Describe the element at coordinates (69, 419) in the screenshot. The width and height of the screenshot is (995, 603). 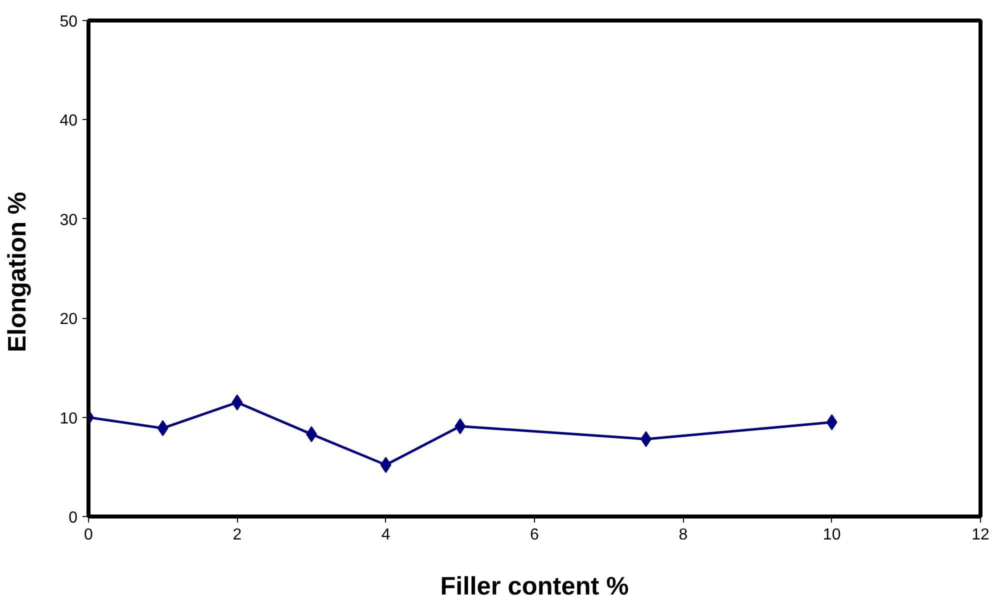
I see `y-tick-label: 10` at that location.